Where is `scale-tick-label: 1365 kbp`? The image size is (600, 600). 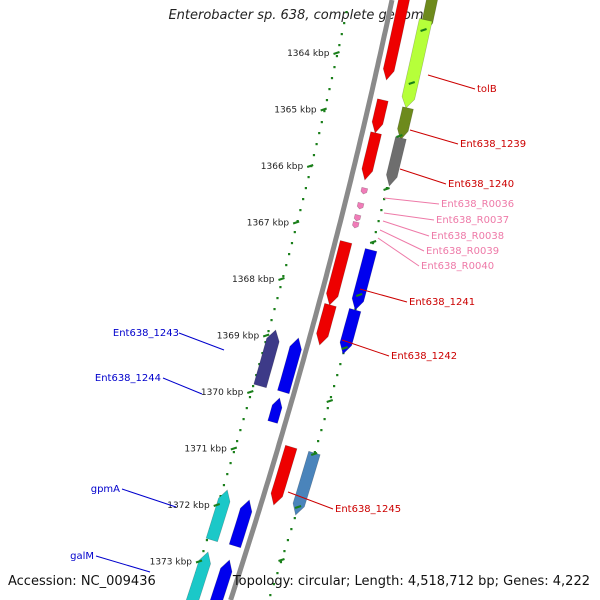
scale-tick-label: 1365 kbp is located at coordinates (295, 111).